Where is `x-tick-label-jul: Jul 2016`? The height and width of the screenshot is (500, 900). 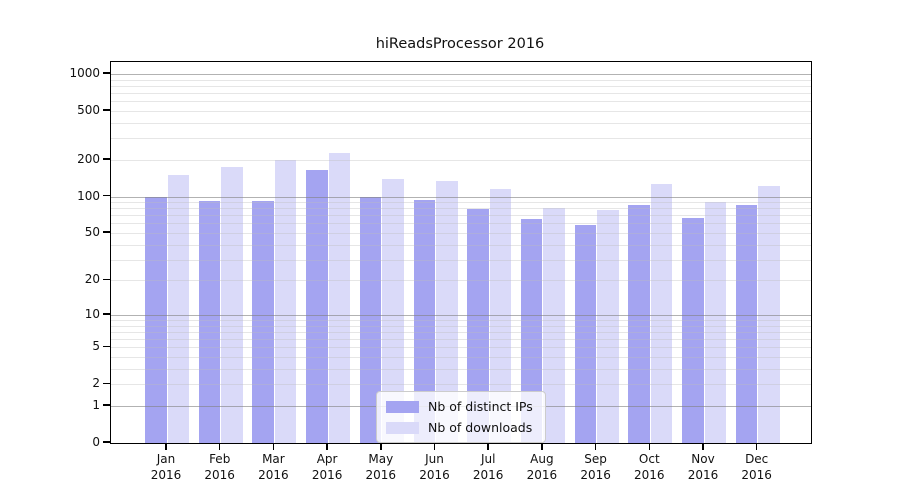
x-tick-label-jul: Jul 2016 is located at coordinates (488, 467).